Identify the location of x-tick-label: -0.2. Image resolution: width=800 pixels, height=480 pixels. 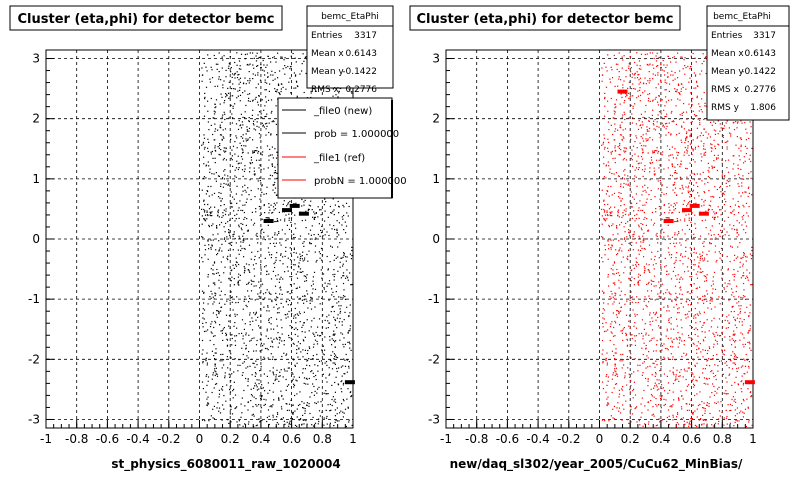
(168, 439).